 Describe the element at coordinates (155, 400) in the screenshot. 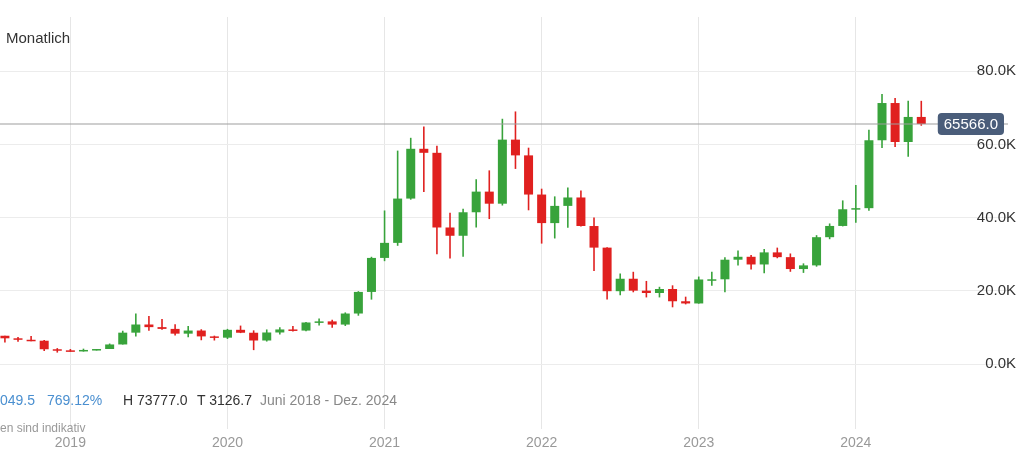

I see `annotation: H 73777.0` at that location.